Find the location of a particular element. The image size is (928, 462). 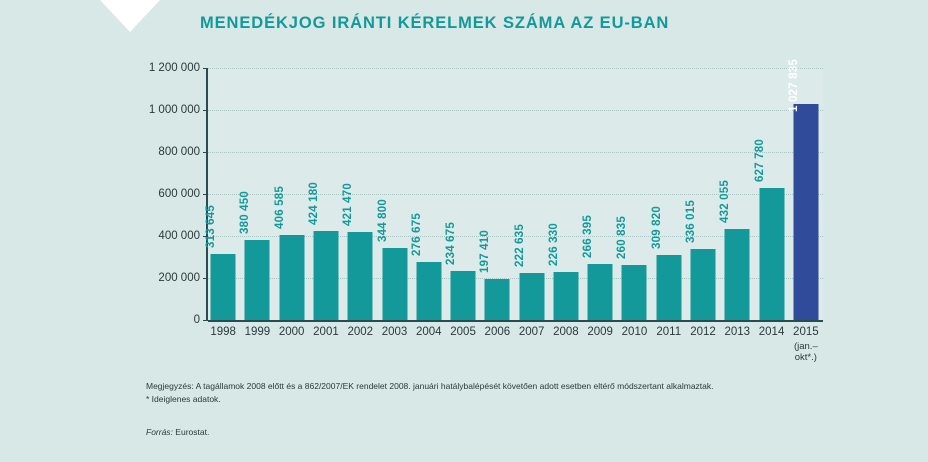

x-axis-year: 1998 is located at coordinates (223, 332).